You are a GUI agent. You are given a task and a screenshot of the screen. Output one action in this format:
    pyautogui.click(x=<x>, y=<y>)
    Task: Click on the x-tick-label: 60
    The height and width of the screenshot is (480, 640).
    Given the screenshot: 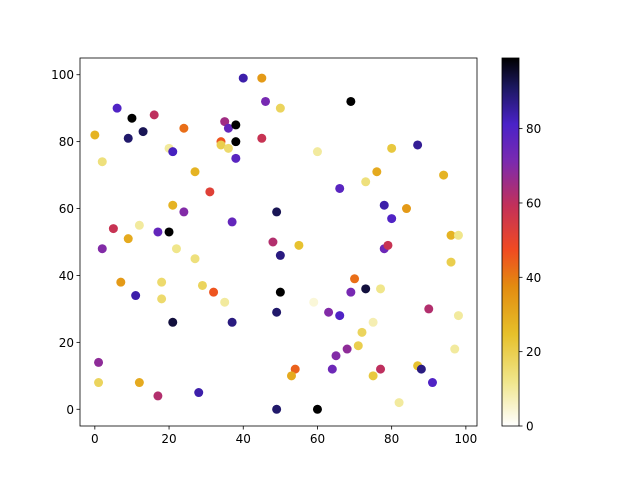 What is the action you would take?
    pyautogui.click(x=317, y=439)
    